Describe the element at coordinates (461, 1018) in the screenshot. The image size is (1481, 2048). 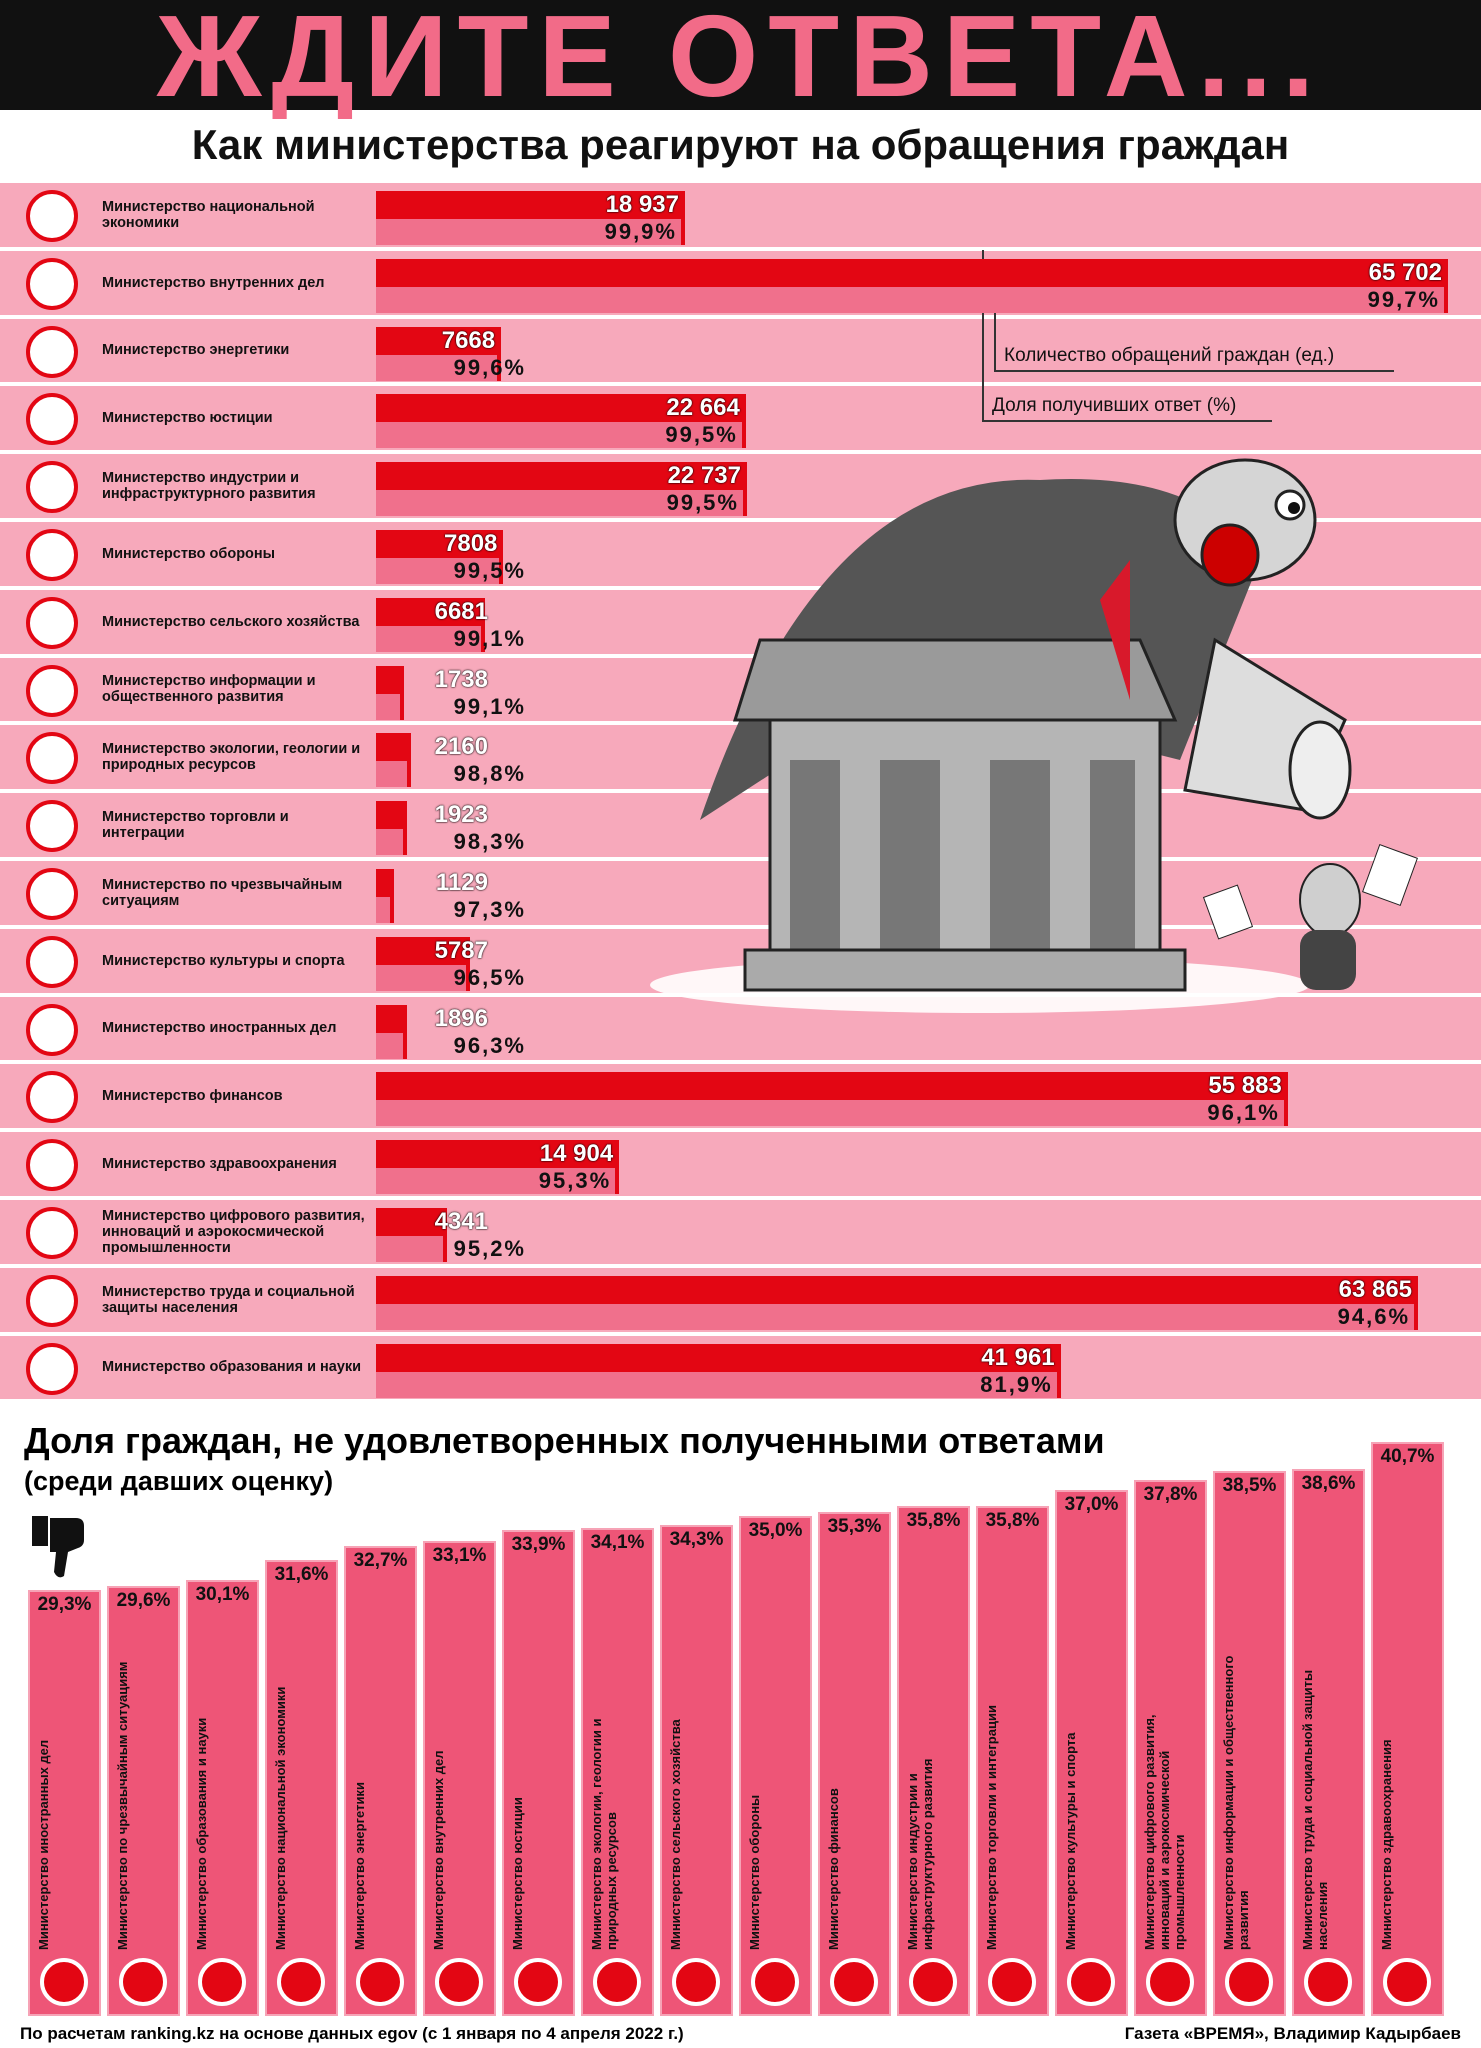
I see `count-label: 1896` at that location.